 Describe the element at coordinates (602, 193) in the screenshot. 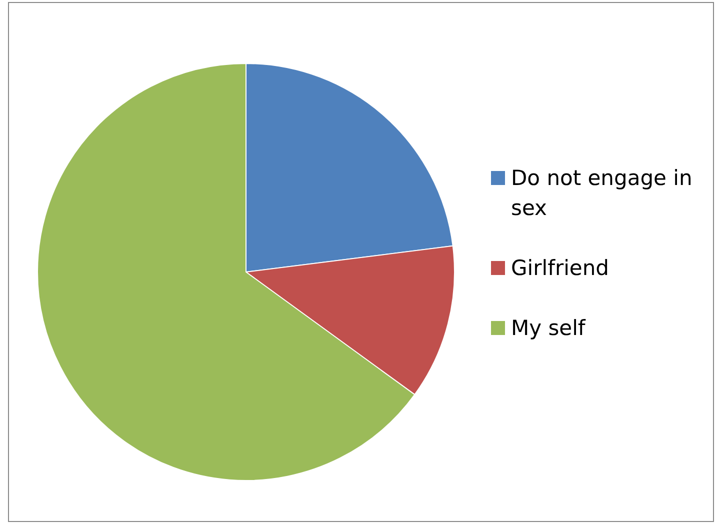

I see `legend-label: Do not engage in sex` at that location.